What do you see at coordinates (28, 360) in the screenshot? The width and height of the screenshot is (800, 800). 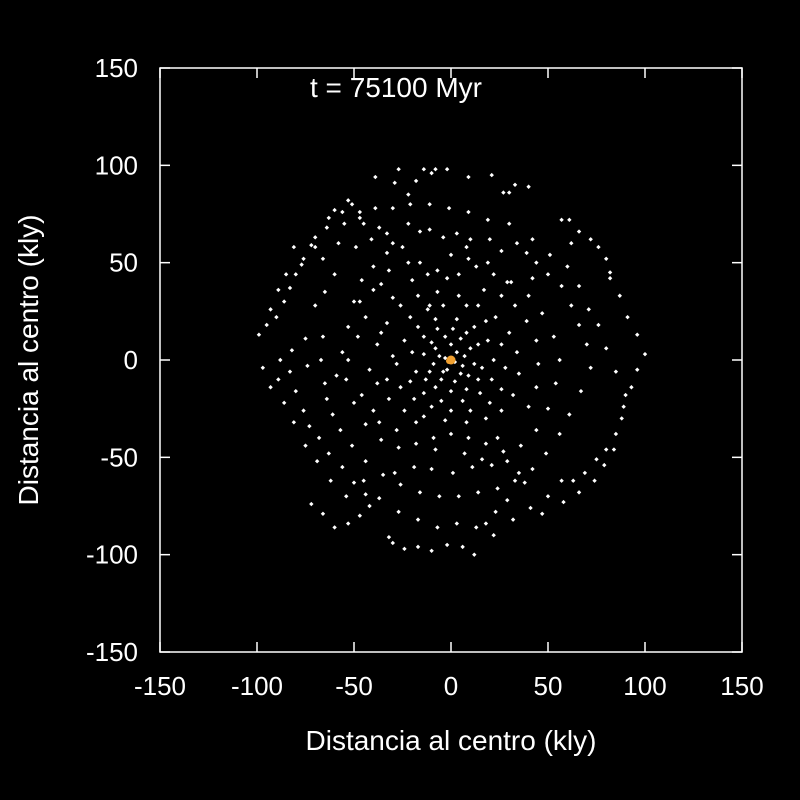 I see `y-axis-label: Distancia al centro (kly)` at bounding box center [28, 360].